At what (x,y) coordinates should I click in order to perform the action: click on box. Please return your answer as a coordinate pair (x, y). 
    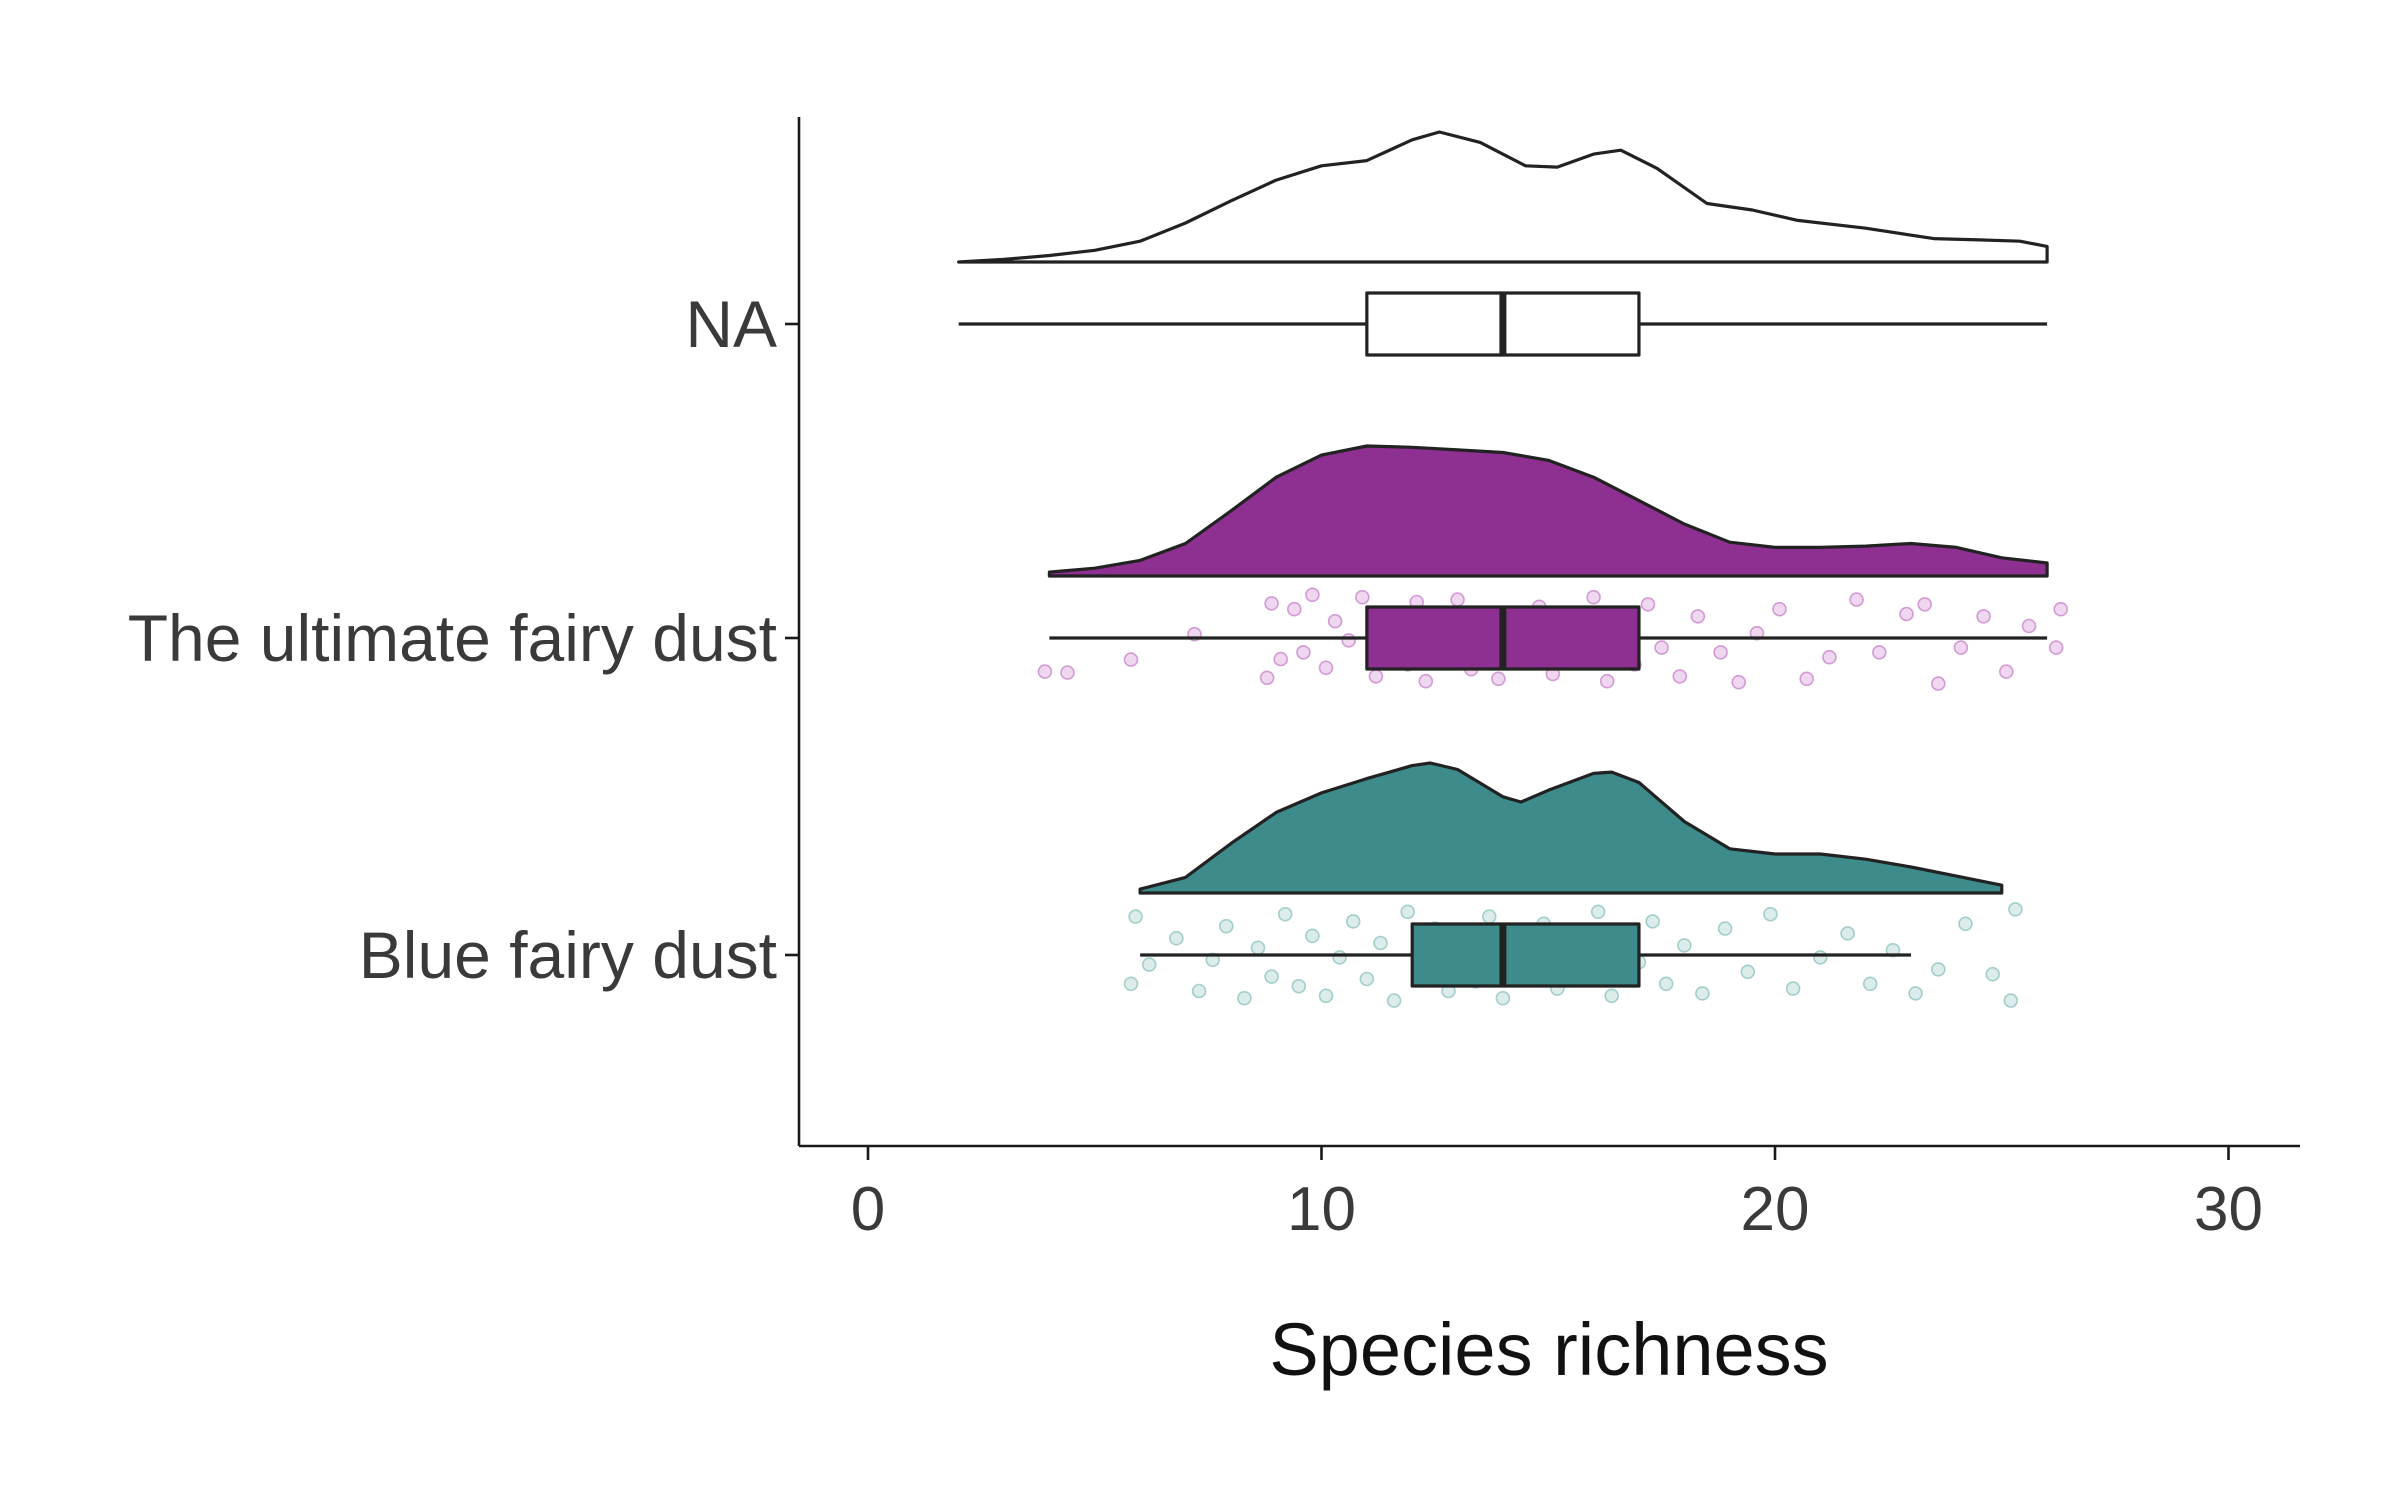
    Looking at the image, I should click on (1525, 955).